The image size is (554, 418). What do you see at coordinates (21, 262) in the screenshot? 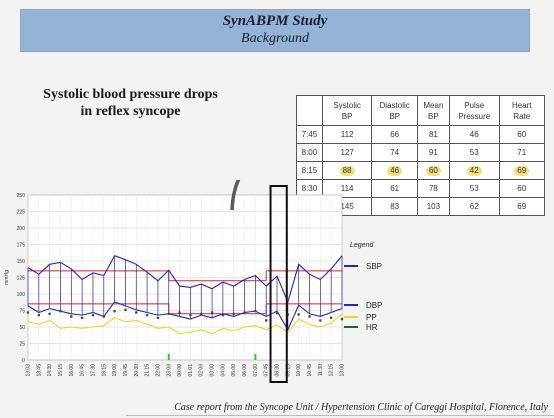
I see `y-tick-label: 150` at bounding box center [21, 262].